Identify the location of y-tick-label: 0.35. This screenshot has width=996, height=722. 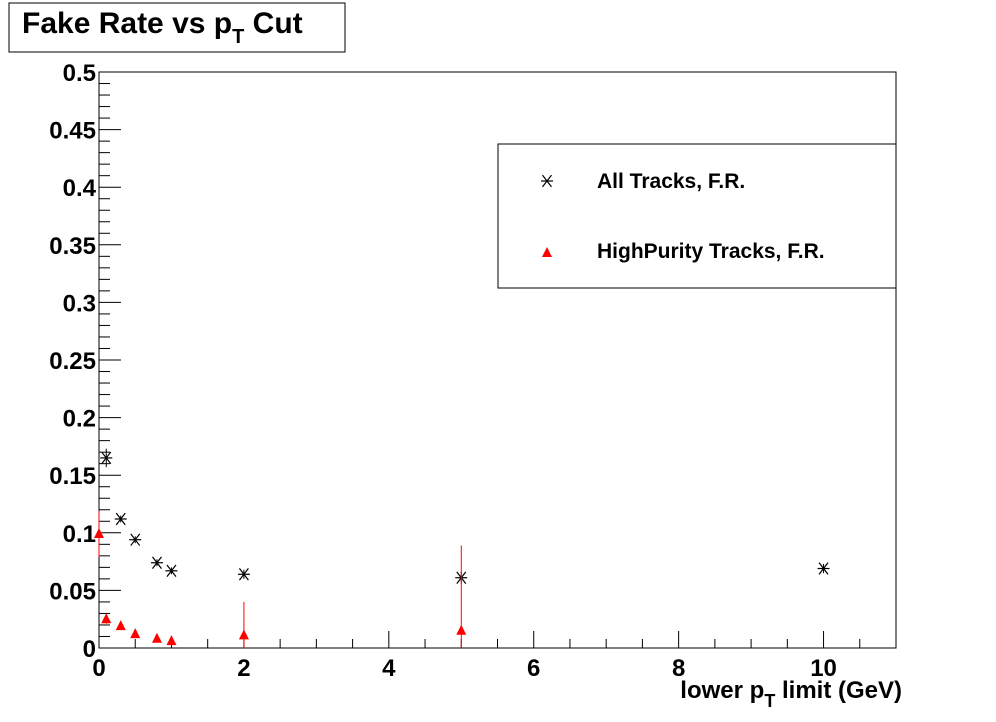
(72, 246).